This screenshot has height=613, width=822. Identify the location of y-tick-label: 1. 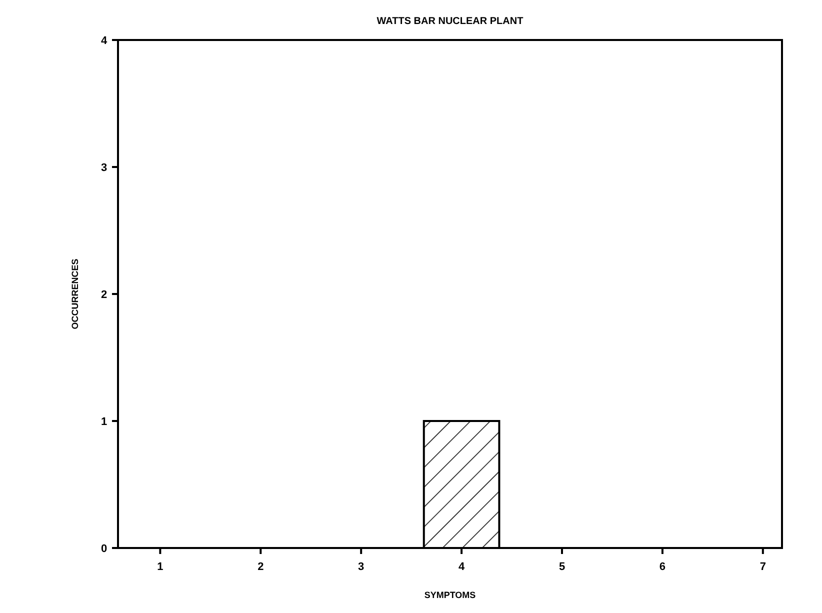
(104, 422).